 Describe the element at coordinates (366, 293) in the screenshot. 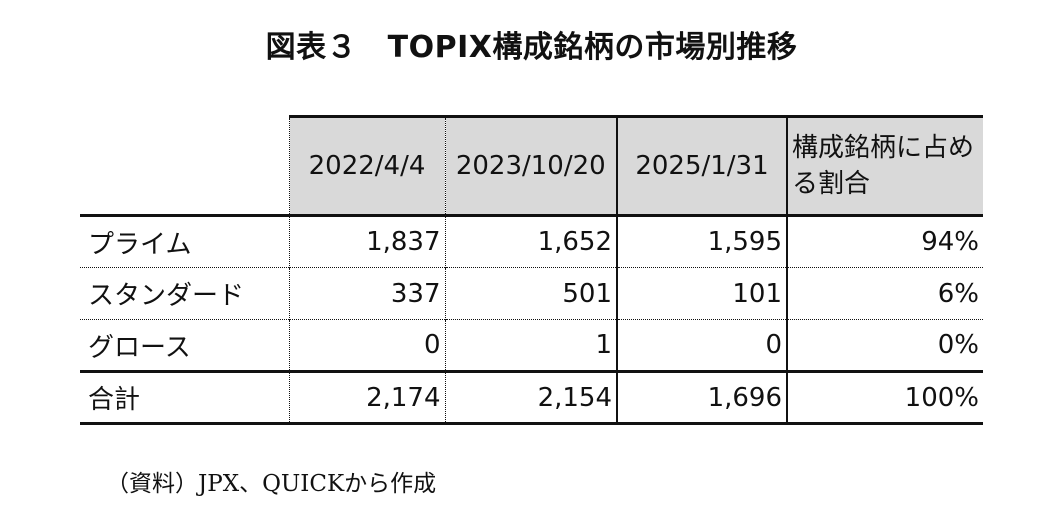

I see `cell-value: 337` at that location.